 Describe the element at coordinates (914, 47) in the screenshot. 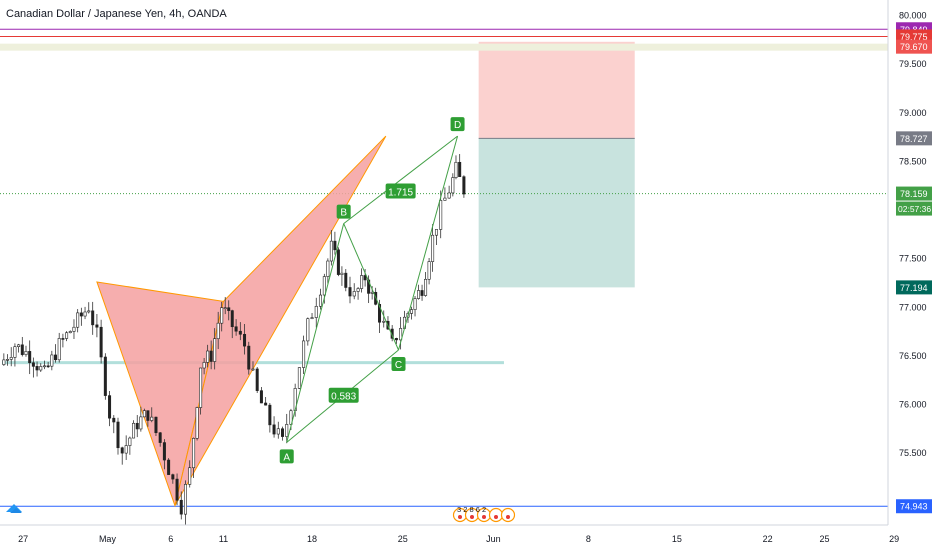

I see `price-label-text-2: 79.670` at that location.